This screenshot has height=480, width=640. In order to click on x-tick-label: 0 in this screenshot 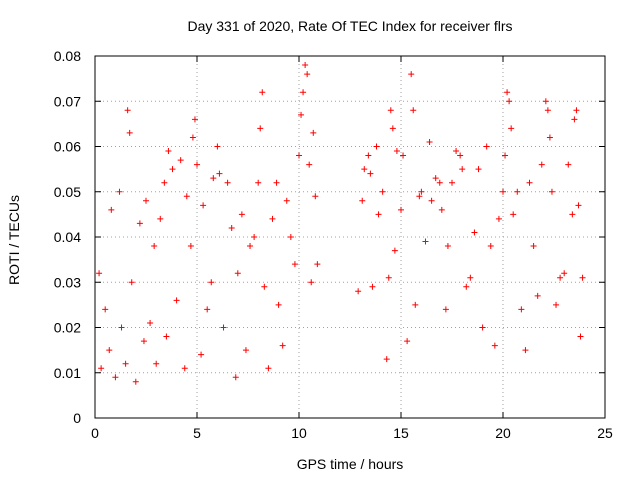, I will do `click(95, 433)`.